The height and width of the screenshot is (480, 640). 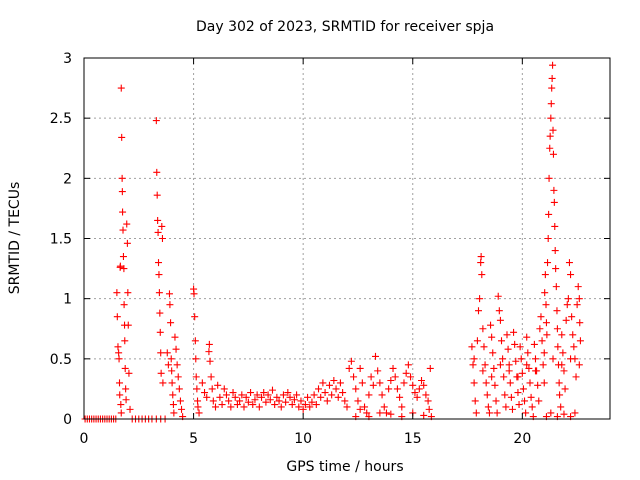 I want to click on x-tick-label: 10, so click(x=303, y=439).